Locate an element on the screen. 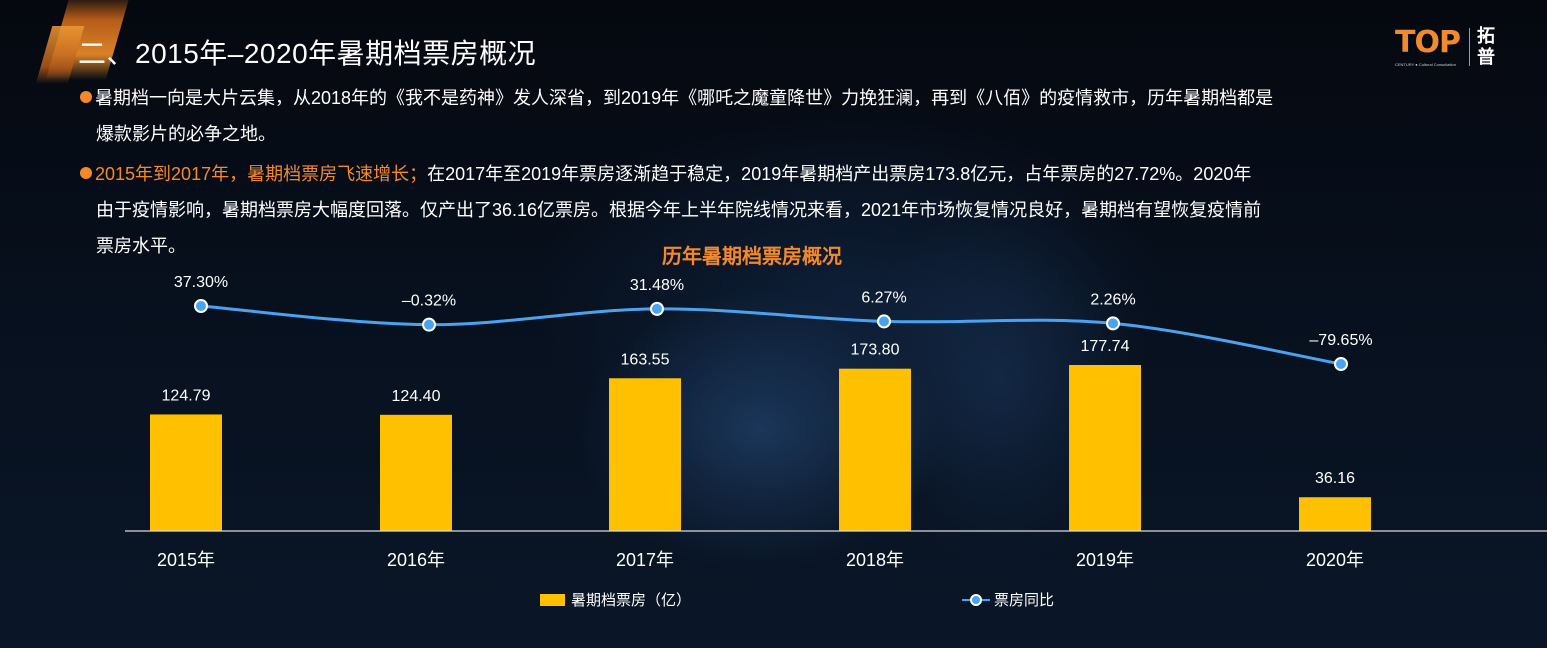 The image size is (1547, 648). logo-divider is located at coordinates (1469, 47).